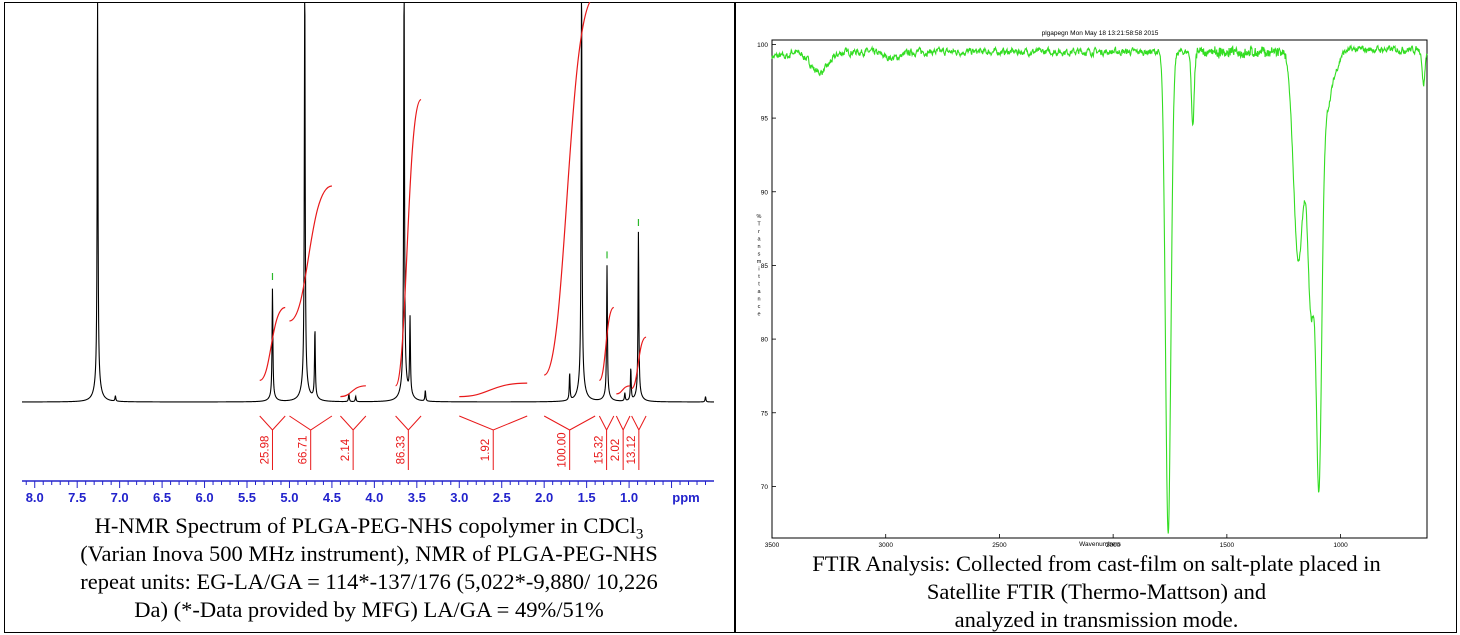  Describe the element at coordinates (632, 450) in the screenshot. I see `nmr-integral-label: 13.12` at that location.